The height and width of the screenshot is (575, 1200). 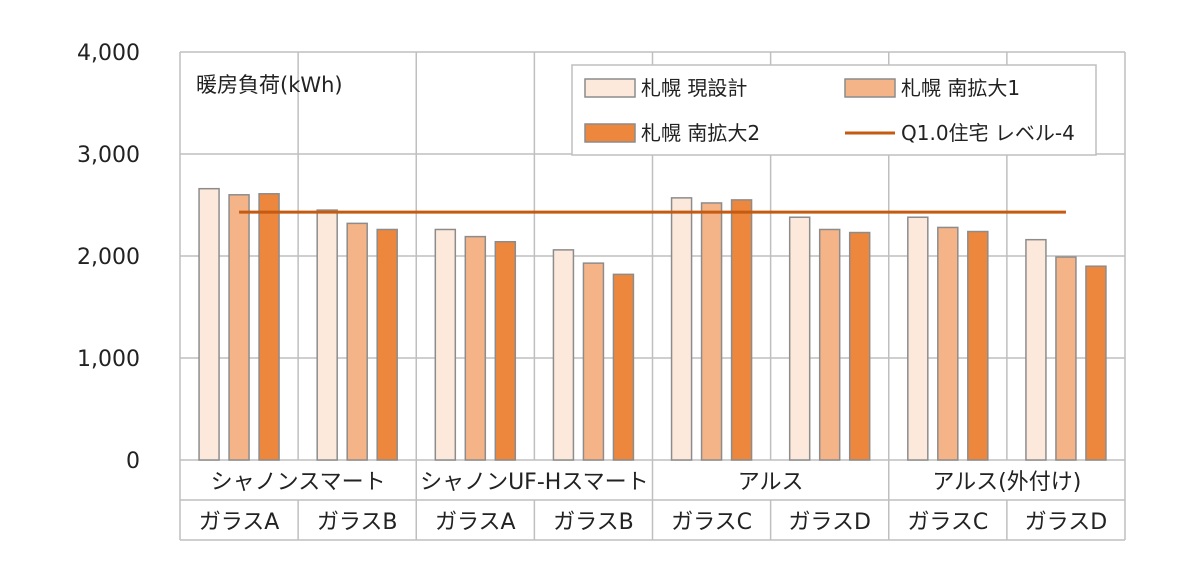 What do you see at coordinates (133, 461) in the screenshot?
I see `y-tick-label: 0` at bounding box center [133, 461].